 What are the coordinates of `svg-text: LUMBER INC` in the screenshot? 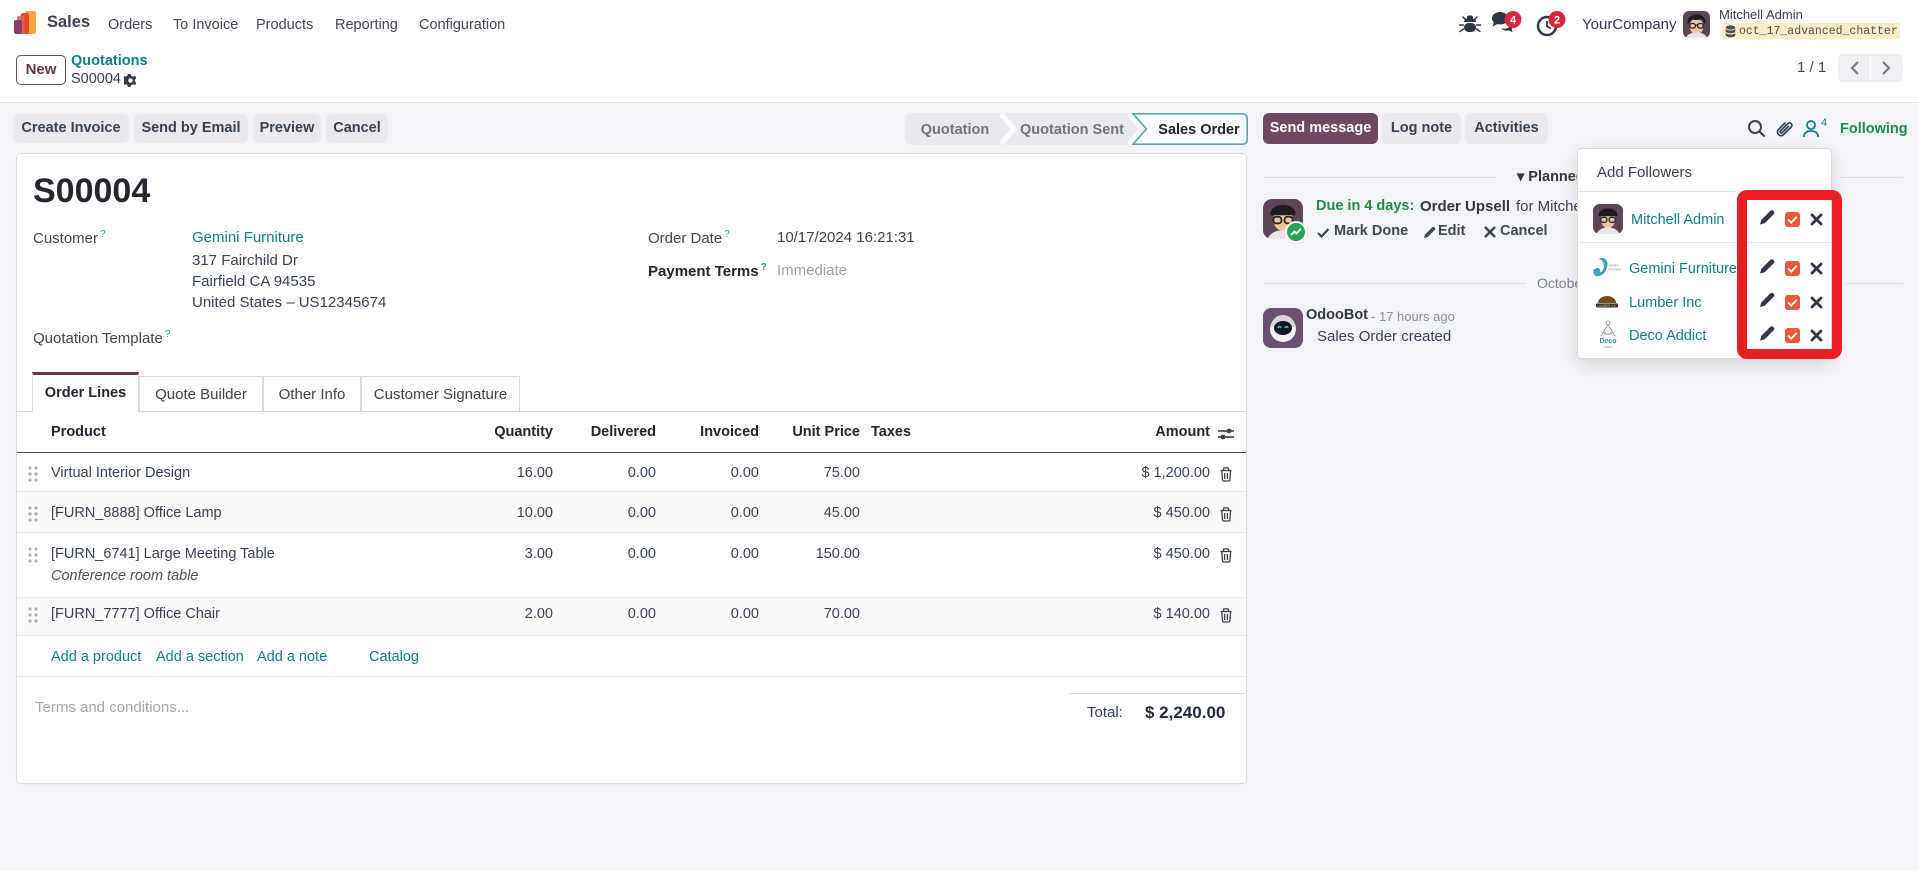 It's located at (1607, 306).